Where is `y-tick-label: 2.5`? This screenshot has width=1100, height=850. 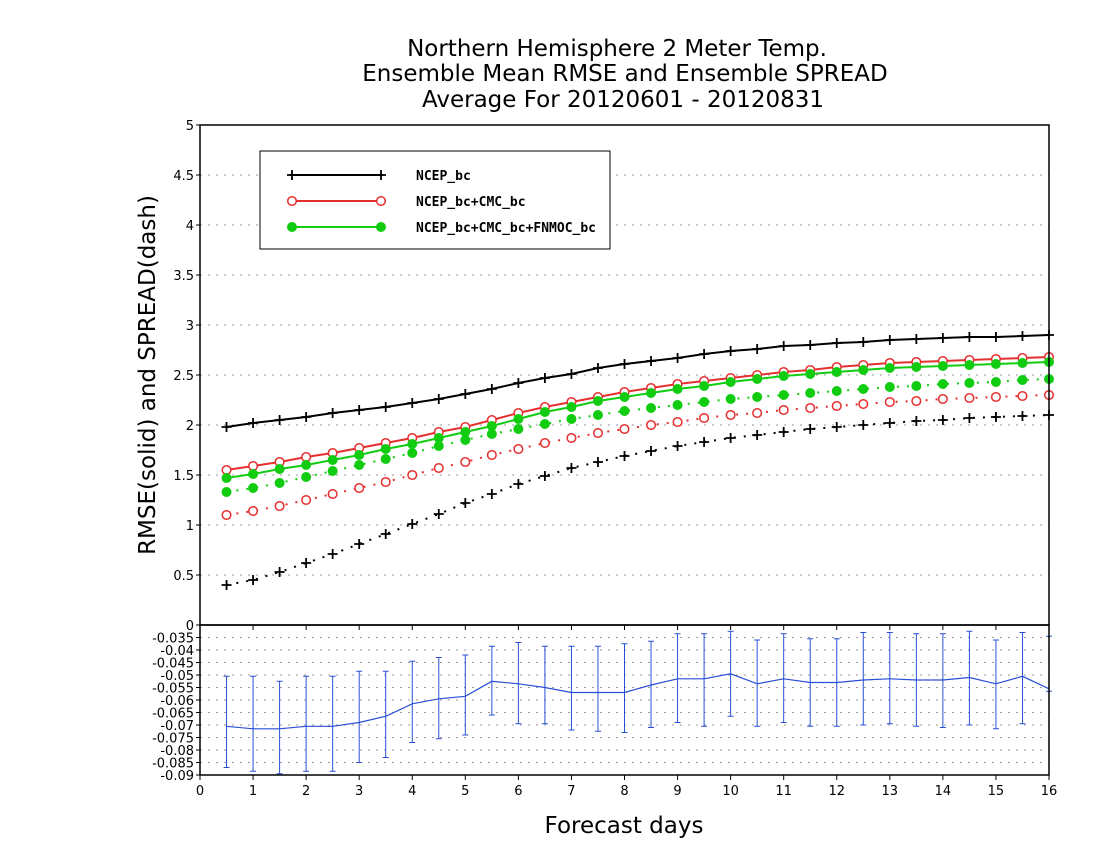
y-tick-label: 2.5 is located at coordinates (183, 376).